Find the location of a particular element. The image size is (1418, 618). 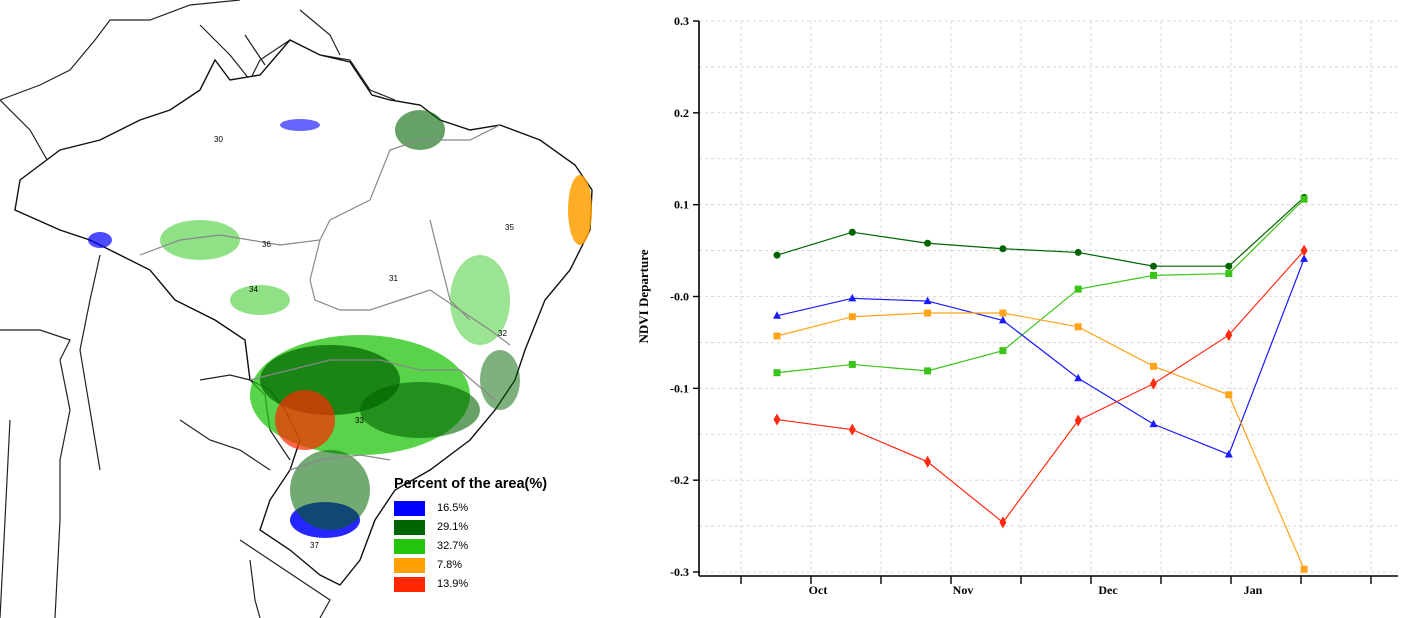

legend-label: 29.1% is located at coordinates (453, 527).